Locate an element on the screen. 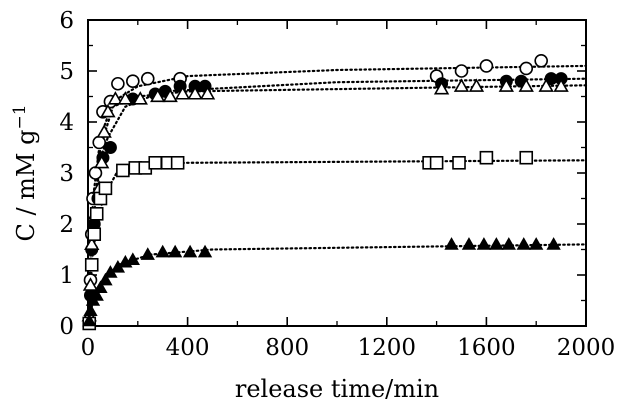  data-point-filled-circle is located at coordinates (110, 147).